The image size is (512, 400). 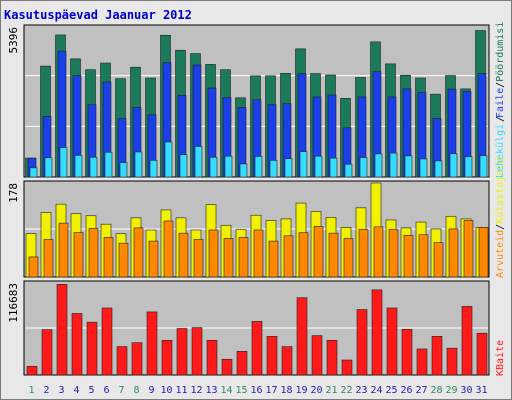 I want to click on legend-top-files: Lehekülgi, so click(x=500, y=151).